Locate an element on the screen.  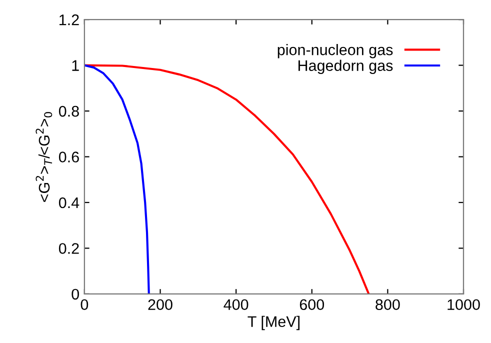
y-tick-label: 0.2 is located at coordinates (68, 248).